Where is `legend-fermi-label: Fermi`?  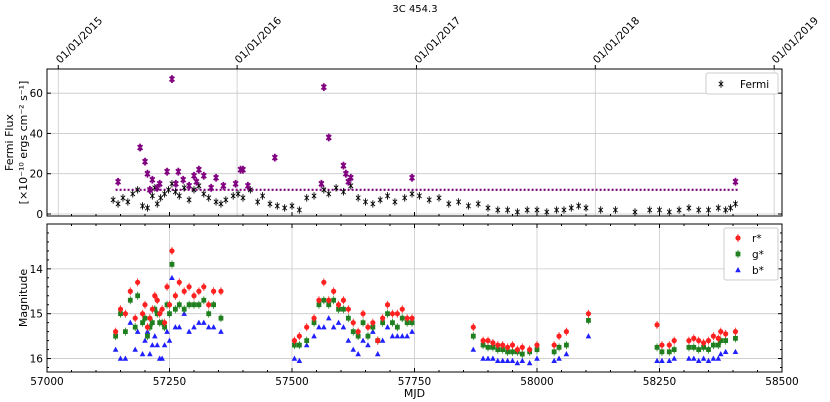 legend-fermi-label: Fermi is located at coordinates (754, 85).